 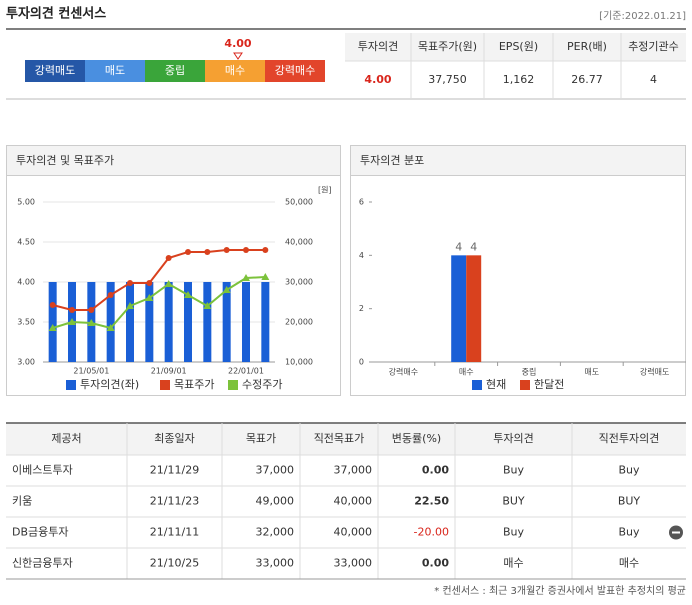 What do you see at coordinates (275, 501) in the screenshot?
I see `table-cell: 49,000` at bounding box center [275, 501].